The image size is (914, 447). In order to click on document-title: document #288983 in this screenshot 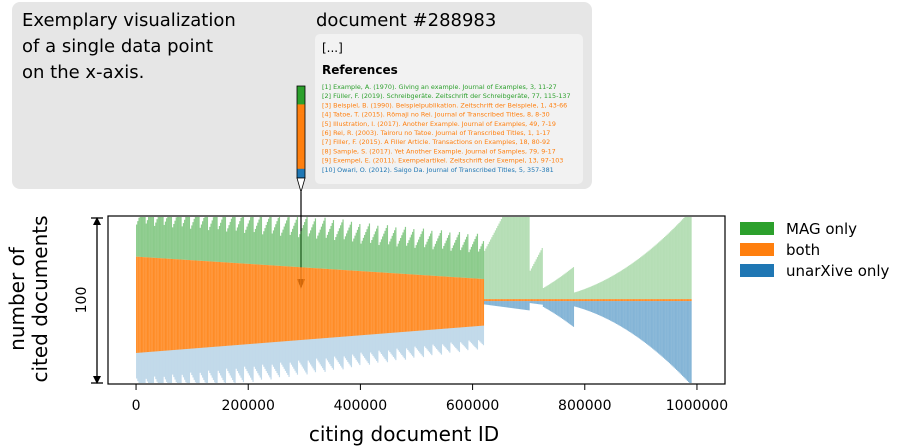, I will do `click(406, 20)`.